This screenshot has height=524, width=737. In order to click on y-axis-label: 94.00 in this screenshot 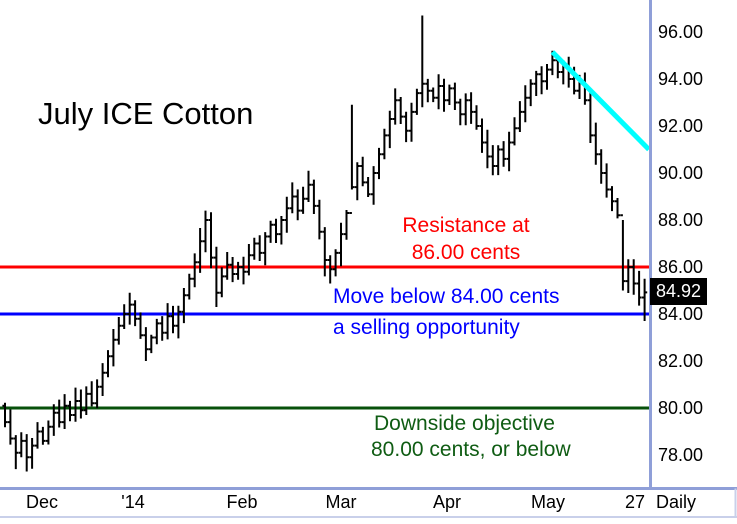, I will do `click(681, 79)`.